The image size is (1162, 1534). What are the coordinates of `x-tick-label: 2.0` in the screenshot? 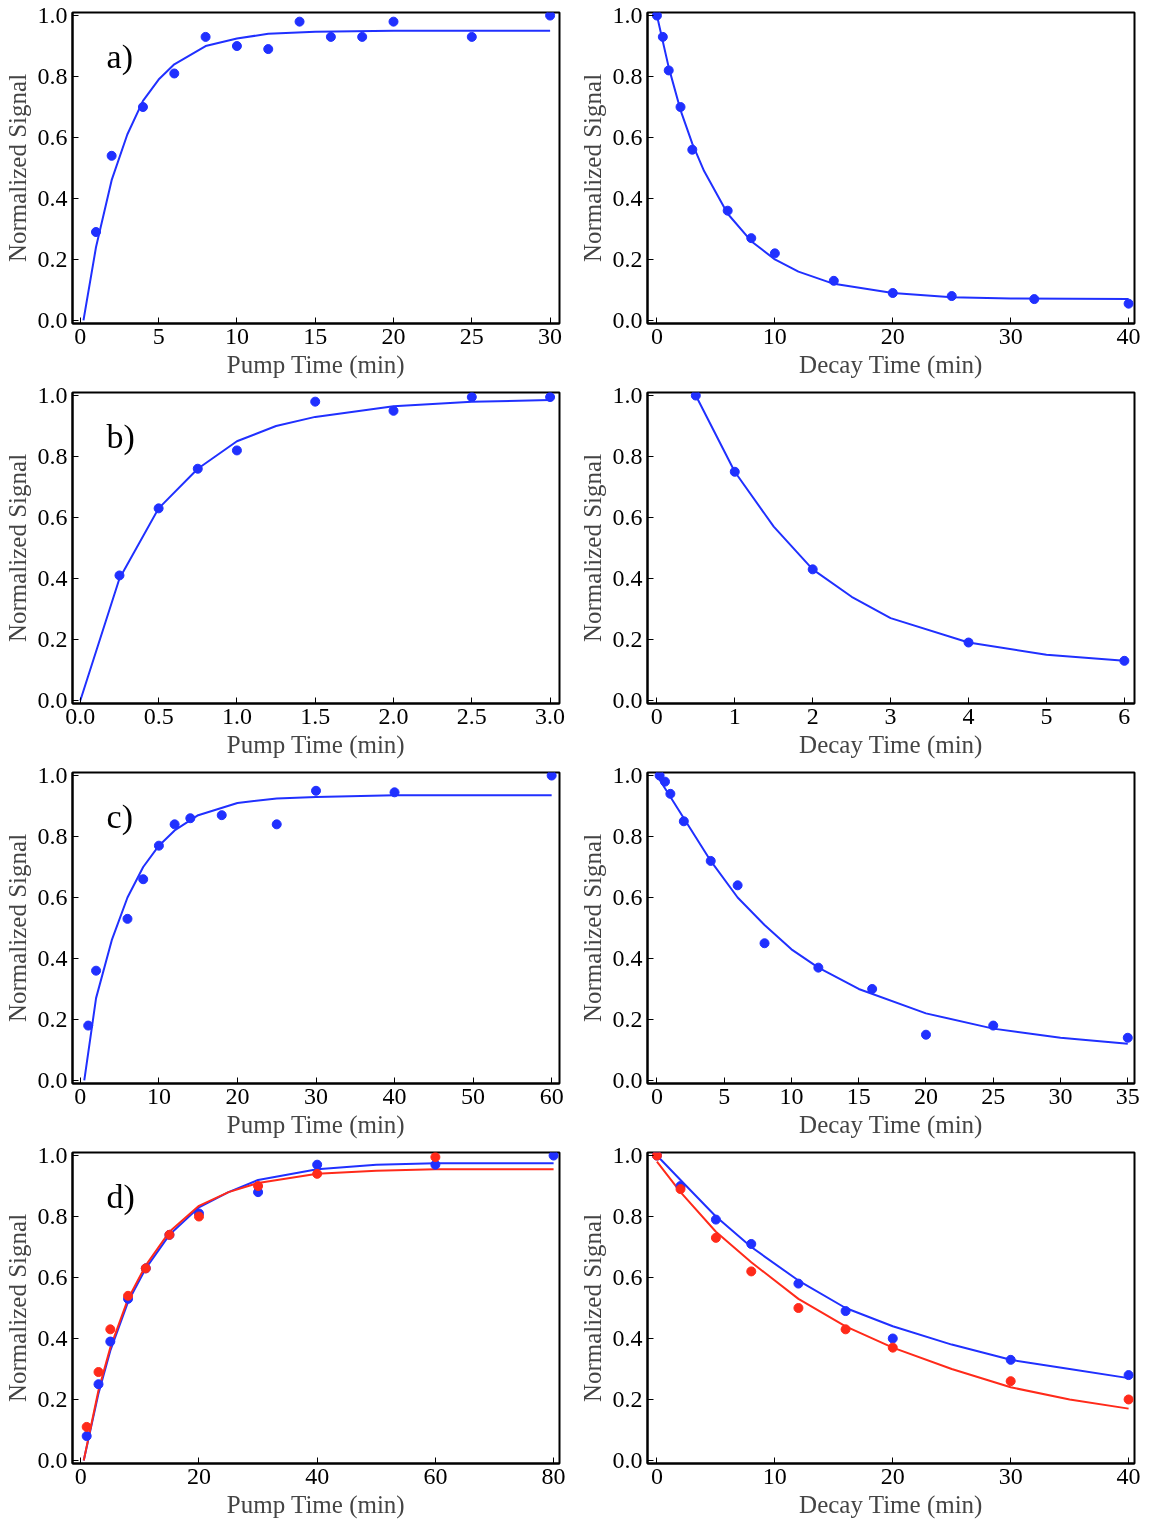 It's located at (393, 715).